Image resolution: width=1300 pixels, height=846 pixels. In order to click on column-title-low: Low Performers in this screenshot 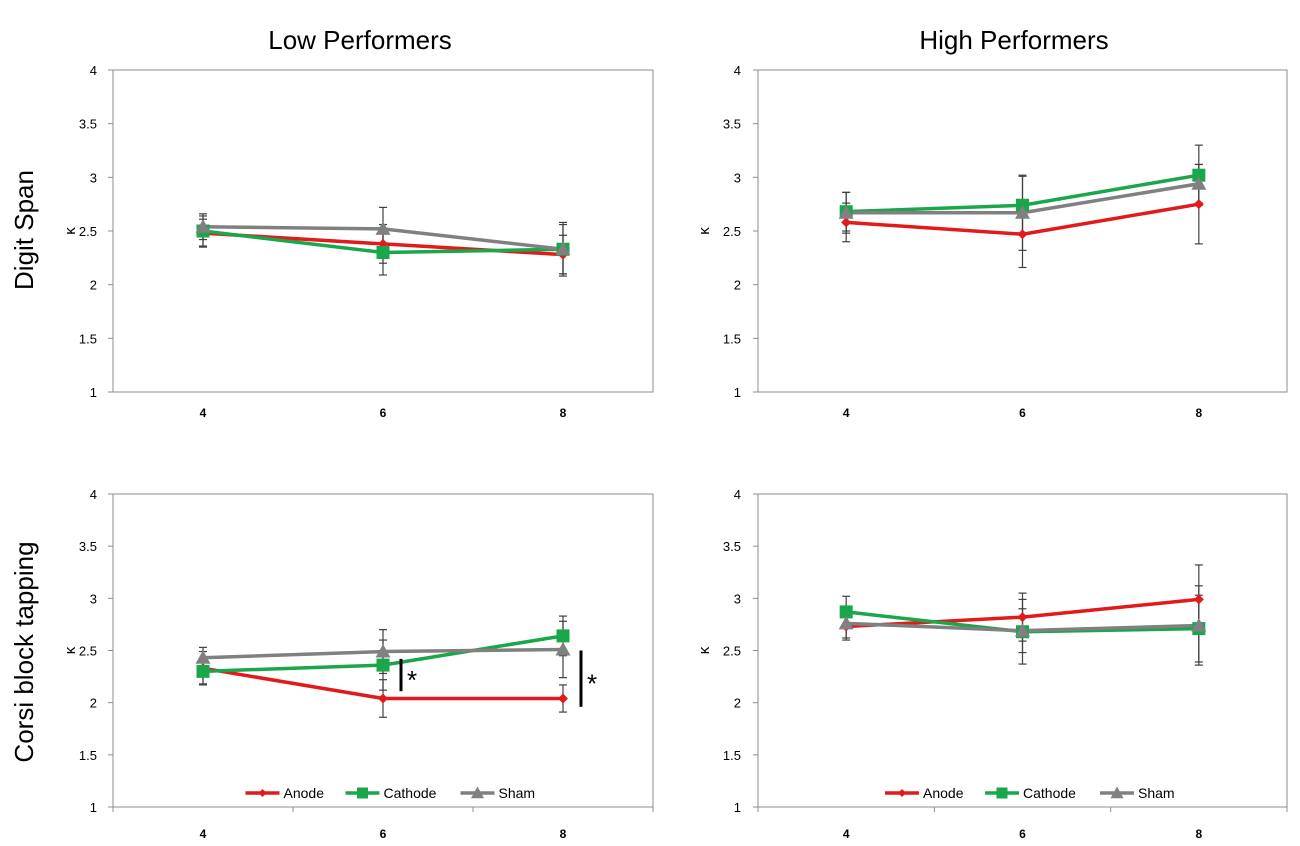, I will do `click(360, 40)`.